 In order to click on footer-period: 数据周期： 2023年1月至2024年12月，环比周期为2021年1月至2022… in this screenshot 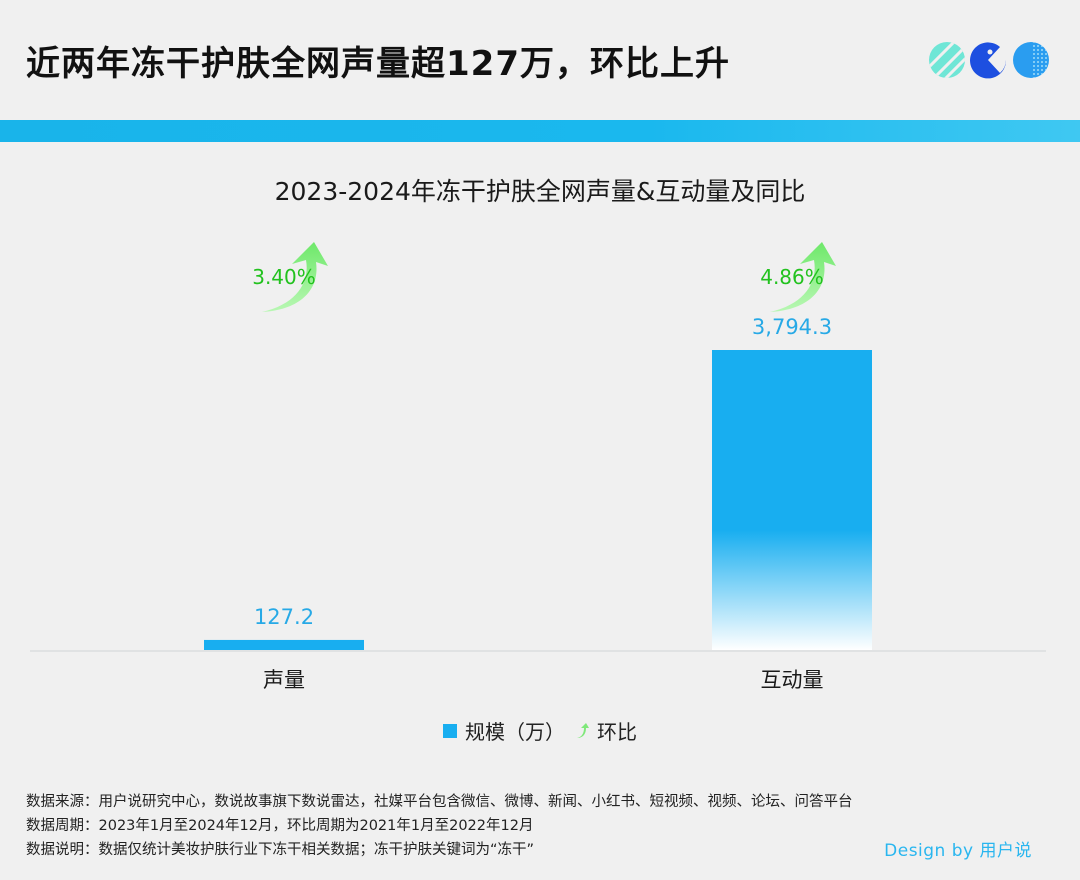, I will do `click(439, 826)`.